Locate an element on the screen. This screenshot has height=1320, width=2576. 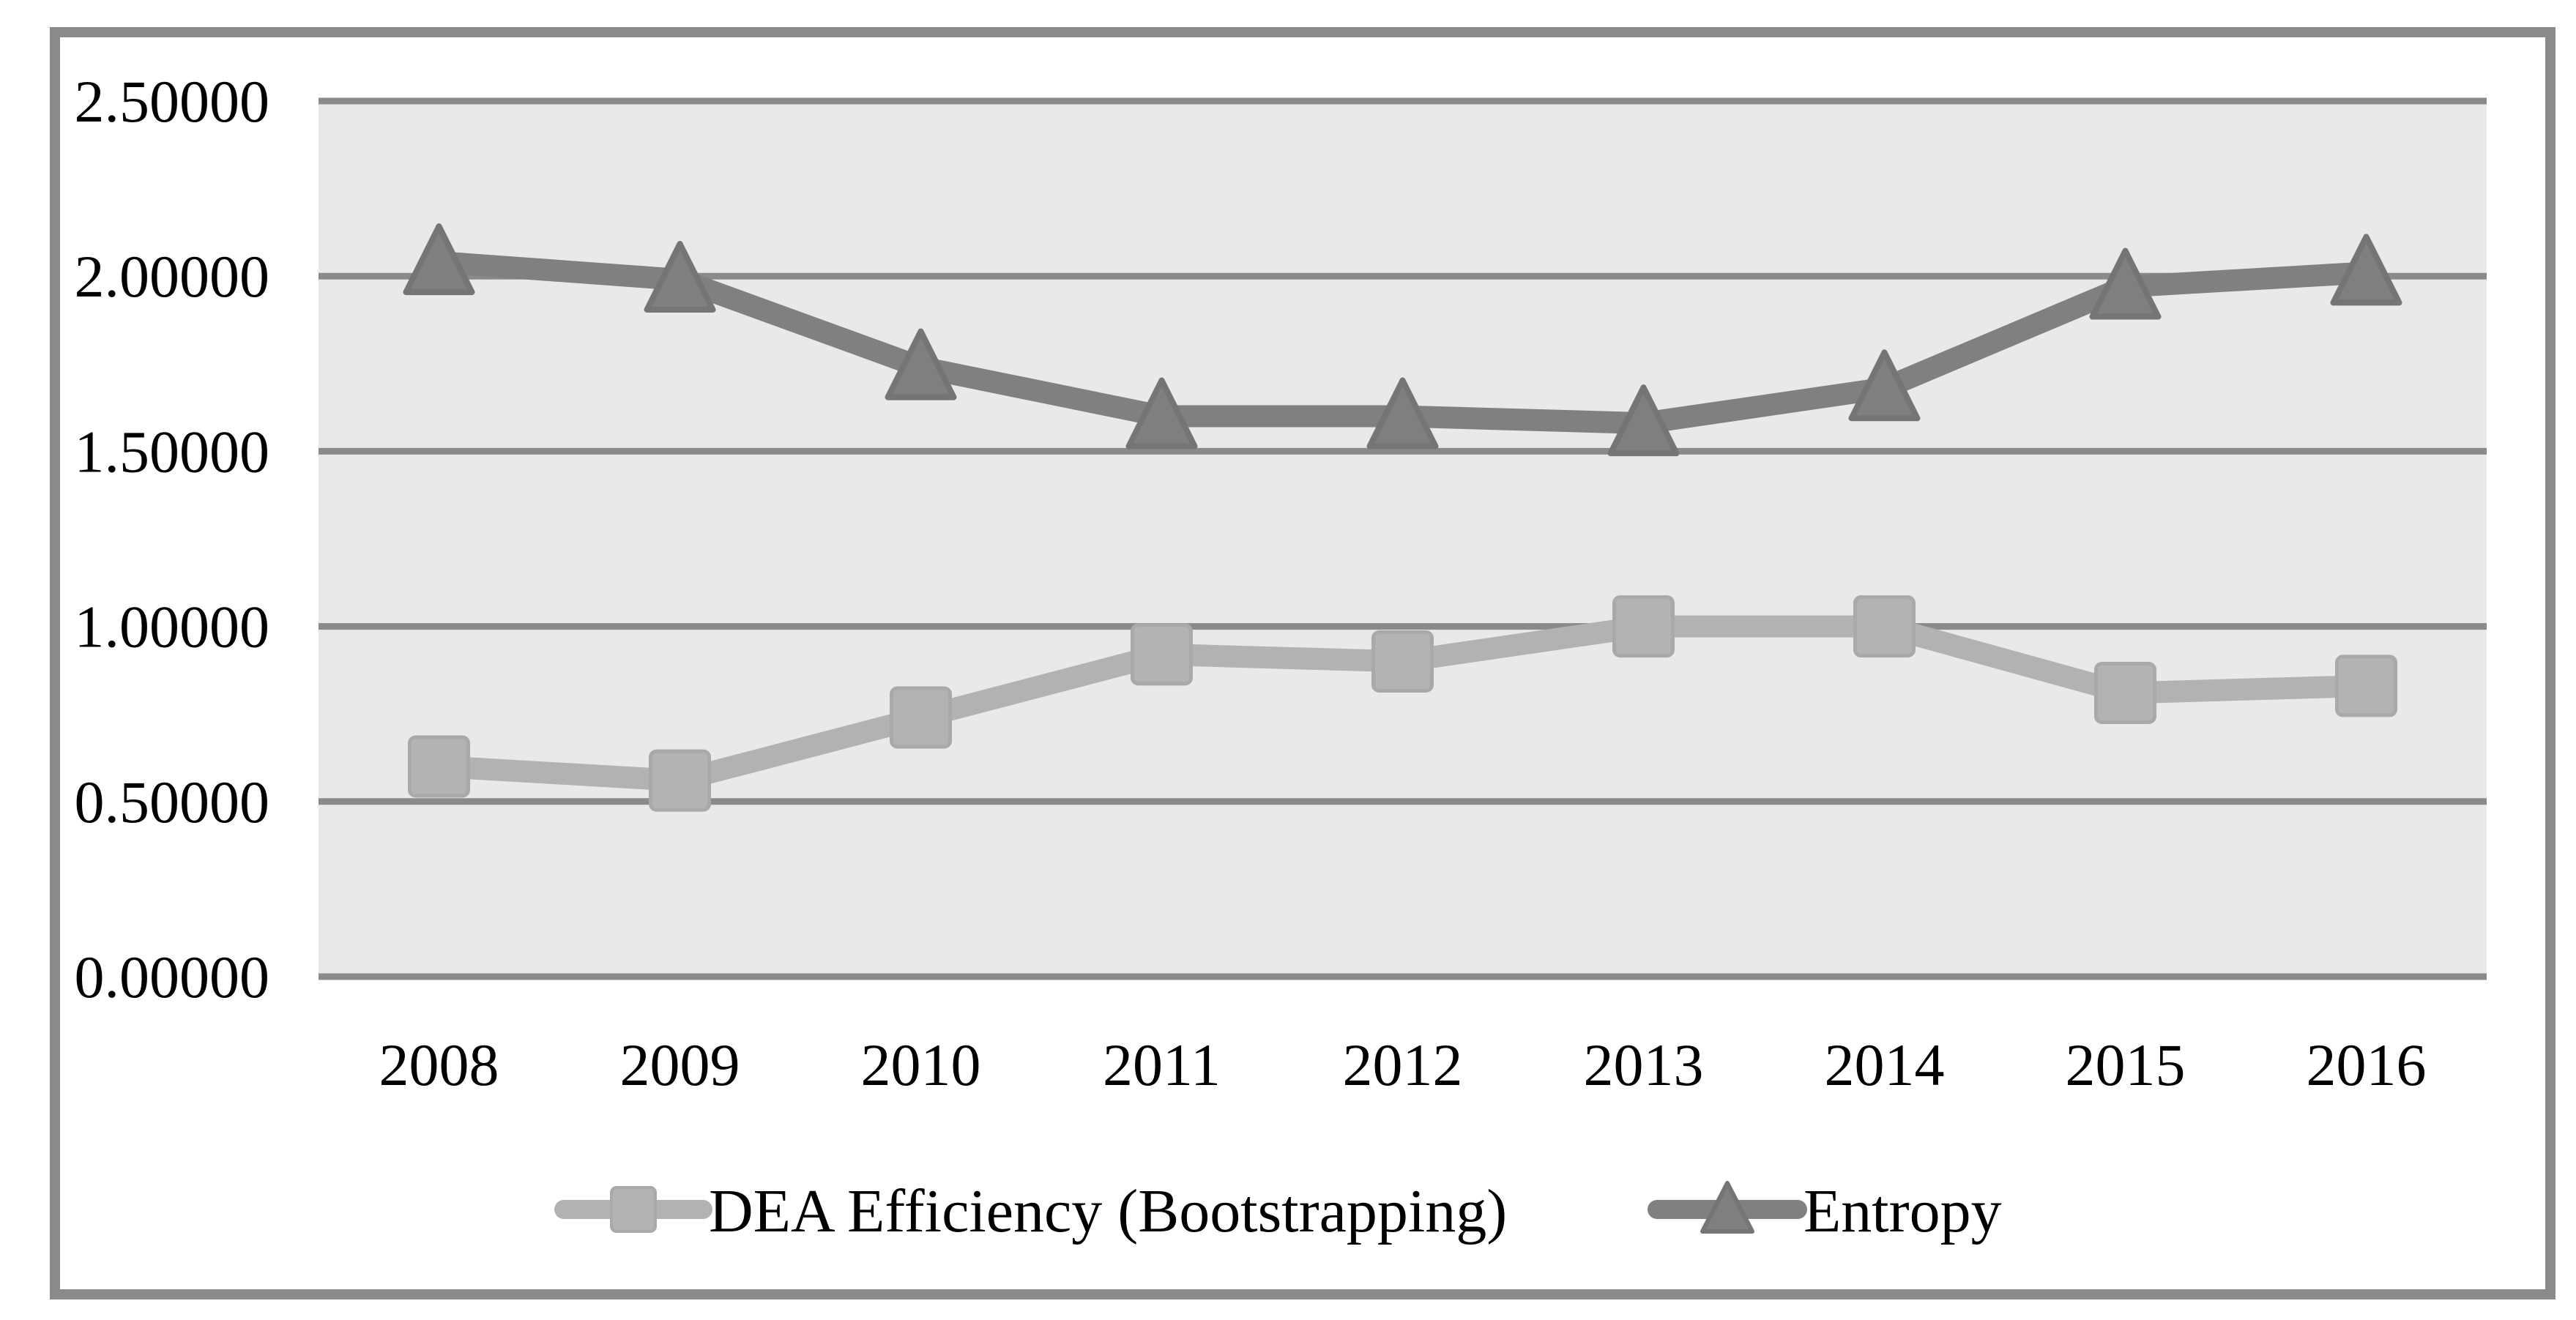
y-axis-tick-label: 1.50000 is located at coordinates (172, 451).